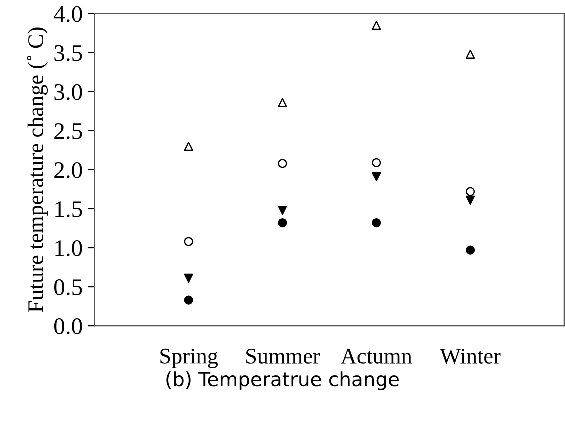  What do you see at coordinates (189, 358) in the screenshot?
I see `x-tick-label: Spring` at bounding box center [189, 358].